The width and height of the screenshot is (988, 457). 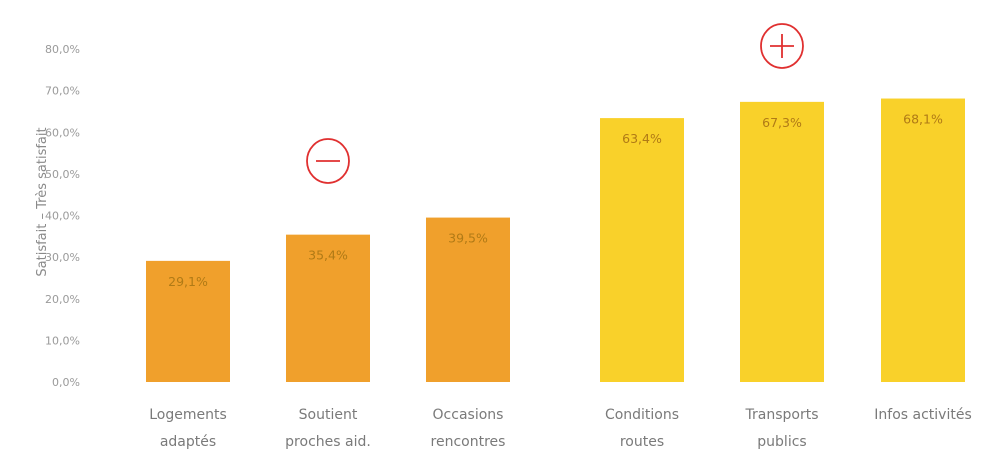 I want to click on category-label: Soutient proches aid., so click(x=328, y=428).